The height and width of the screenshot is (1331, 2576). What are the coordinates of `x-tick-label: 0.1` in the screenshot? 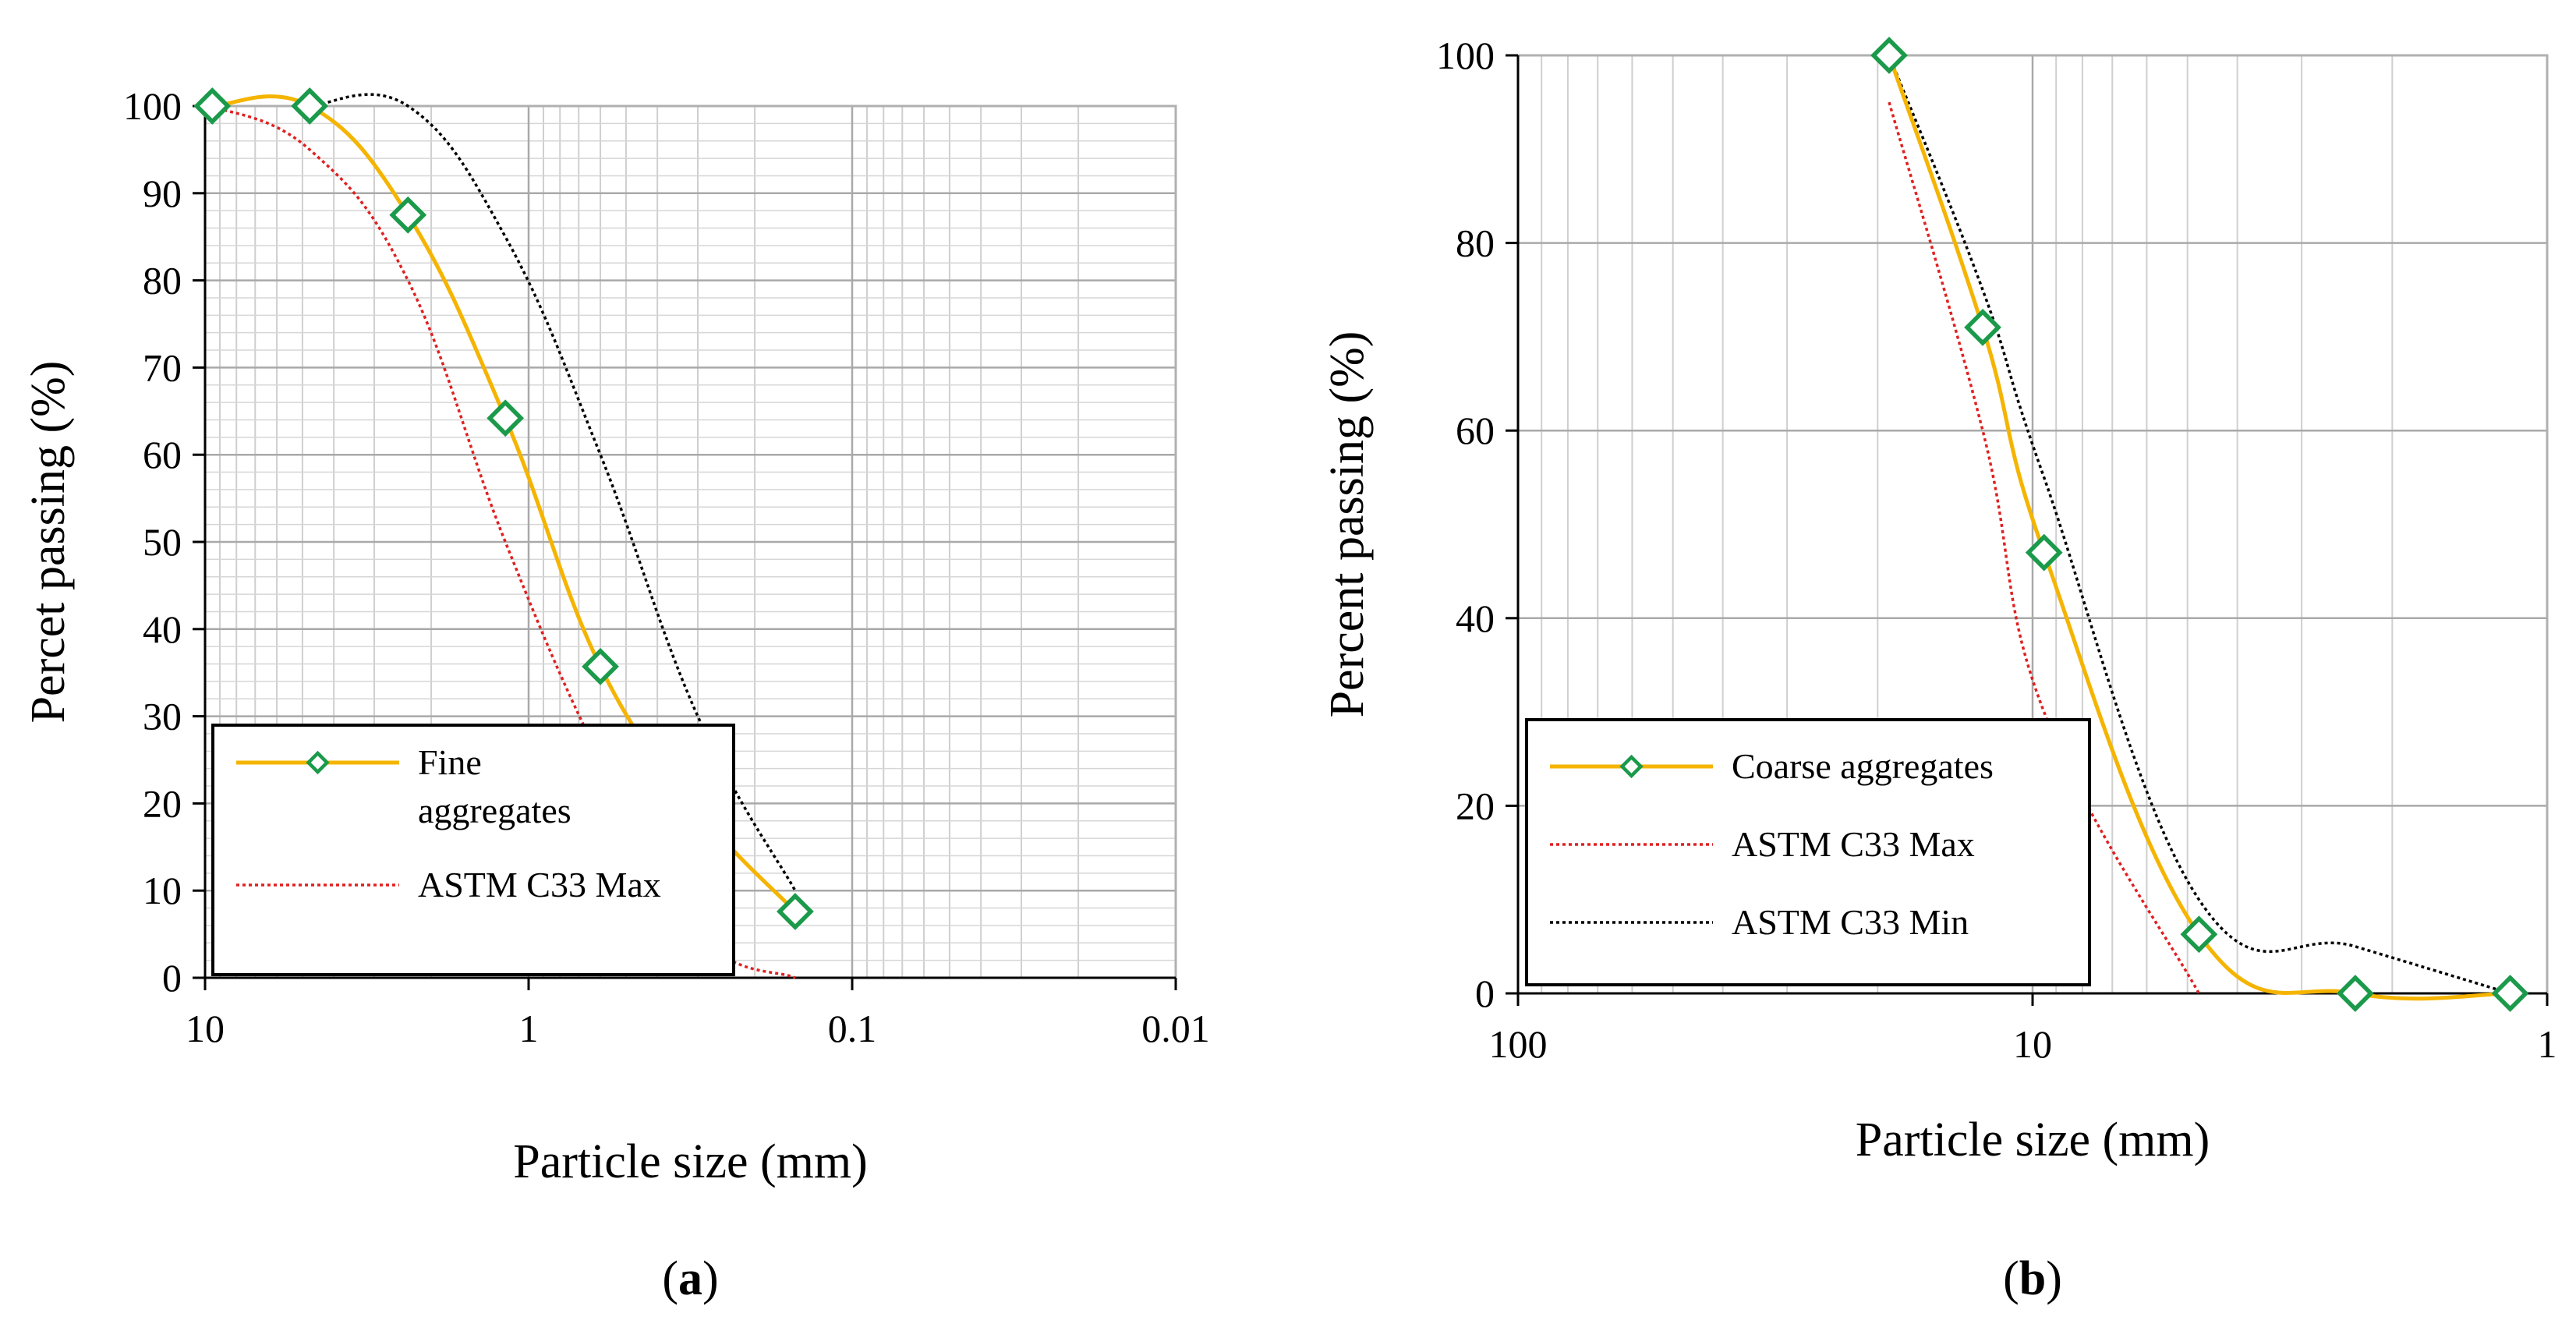 It's located at (852, 1028).